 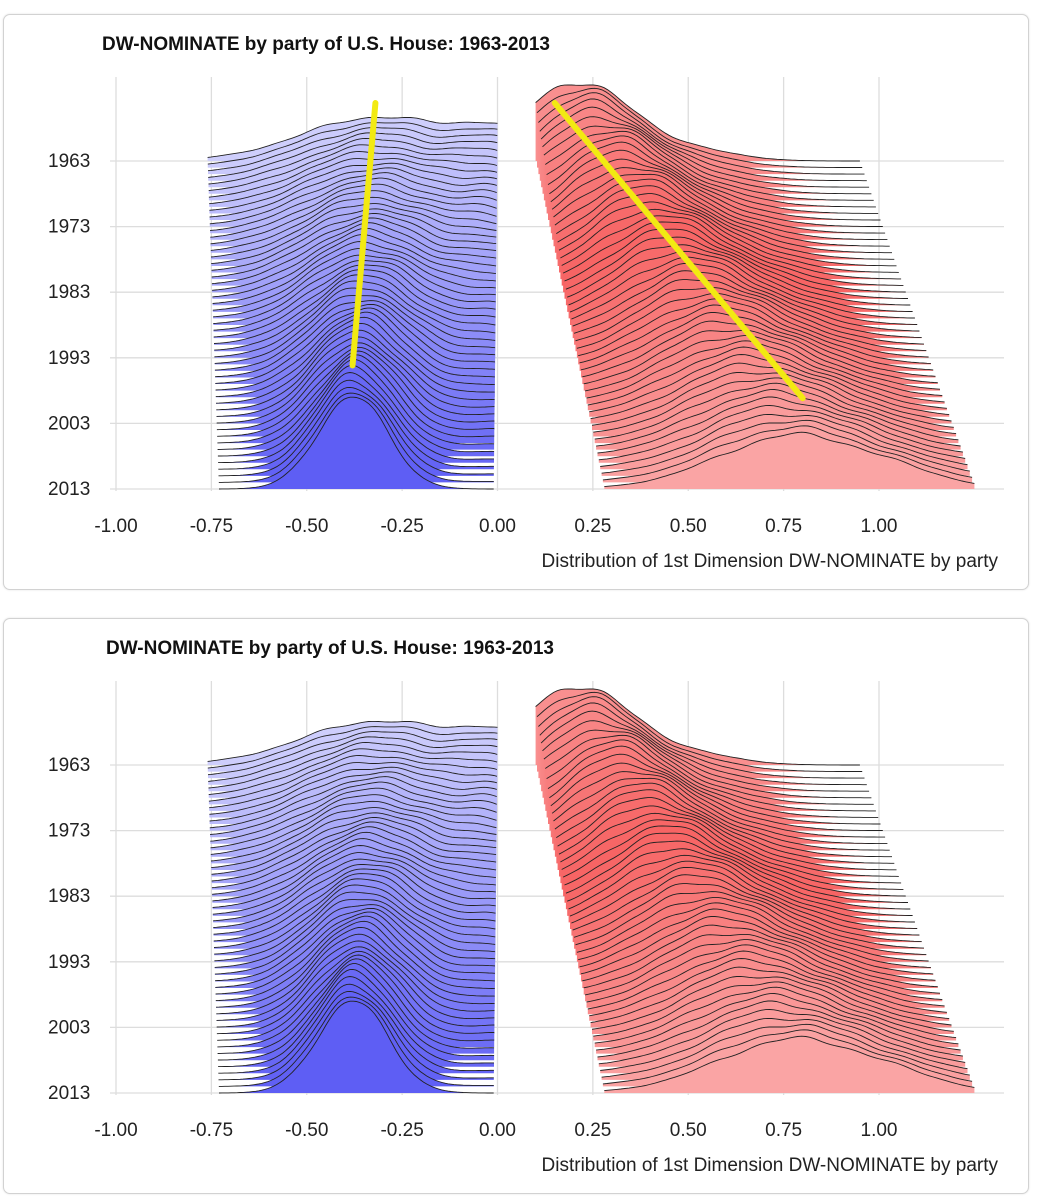 I want to click on x-tick-label: 0.25, so click(x=592, y=1130).